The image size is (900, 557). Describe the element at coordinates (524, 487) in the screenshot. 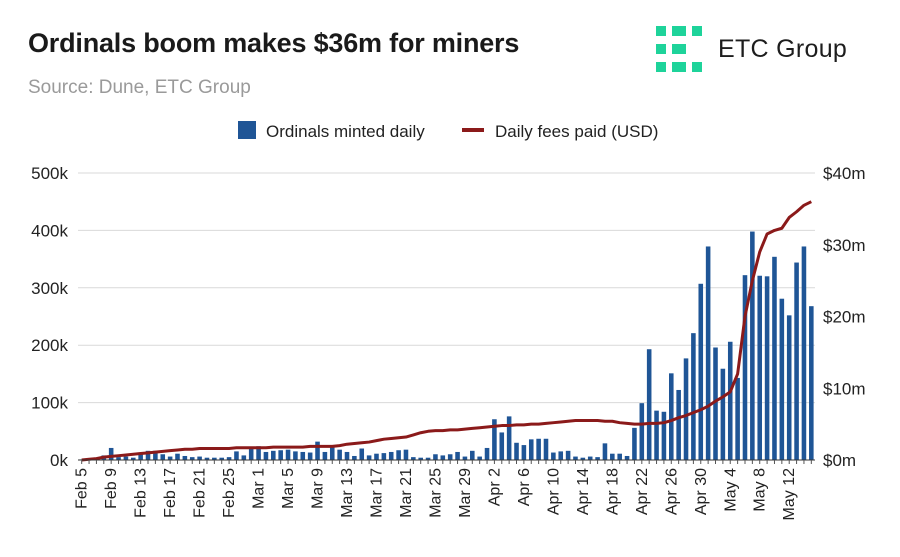

I see `x-tick-label: Apr 6` at that location.